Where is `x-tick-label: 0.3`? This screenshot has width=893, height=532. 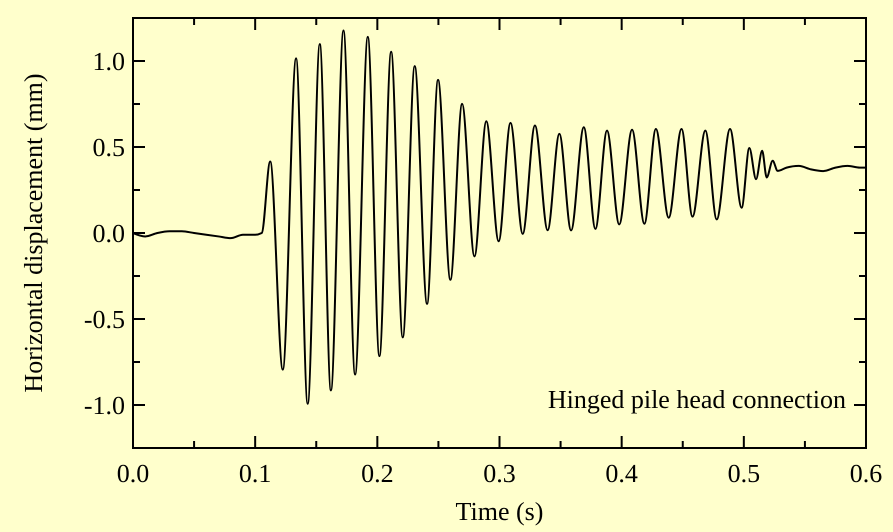
x-tick-label: 0.3 is located at coordinates (499, 473).